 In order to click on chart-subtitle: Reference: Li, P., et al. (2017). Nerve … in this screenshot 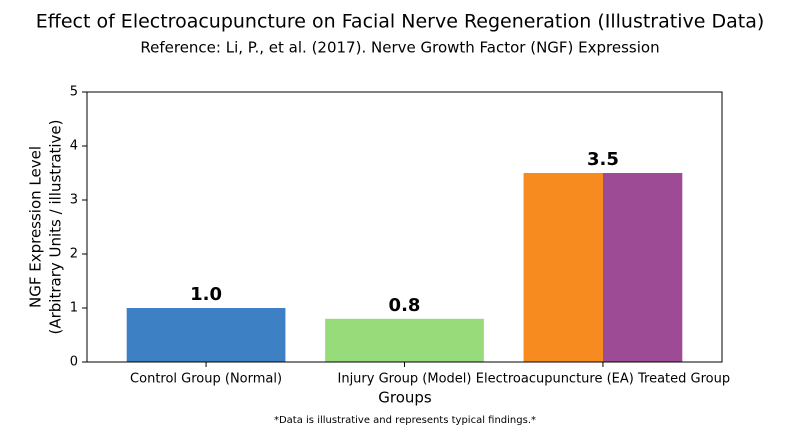, I will do `click(399, 48)`.